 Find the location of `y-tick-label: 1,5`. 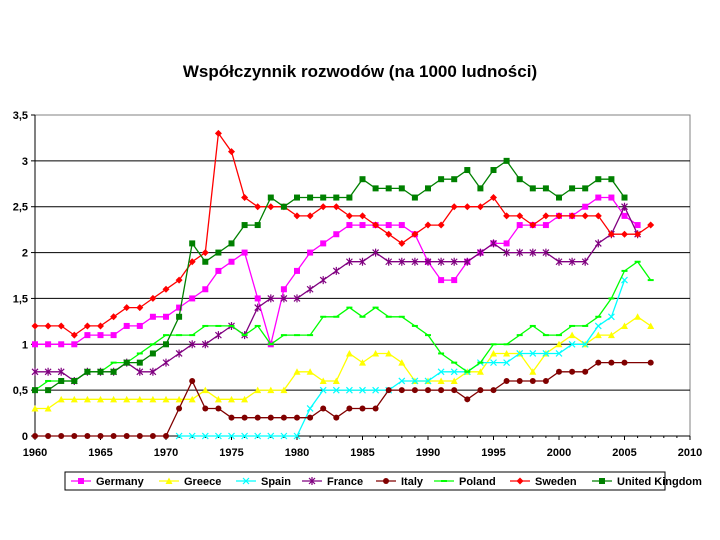

y-tick-label: 1,5 is located at coordinates (20, 299).